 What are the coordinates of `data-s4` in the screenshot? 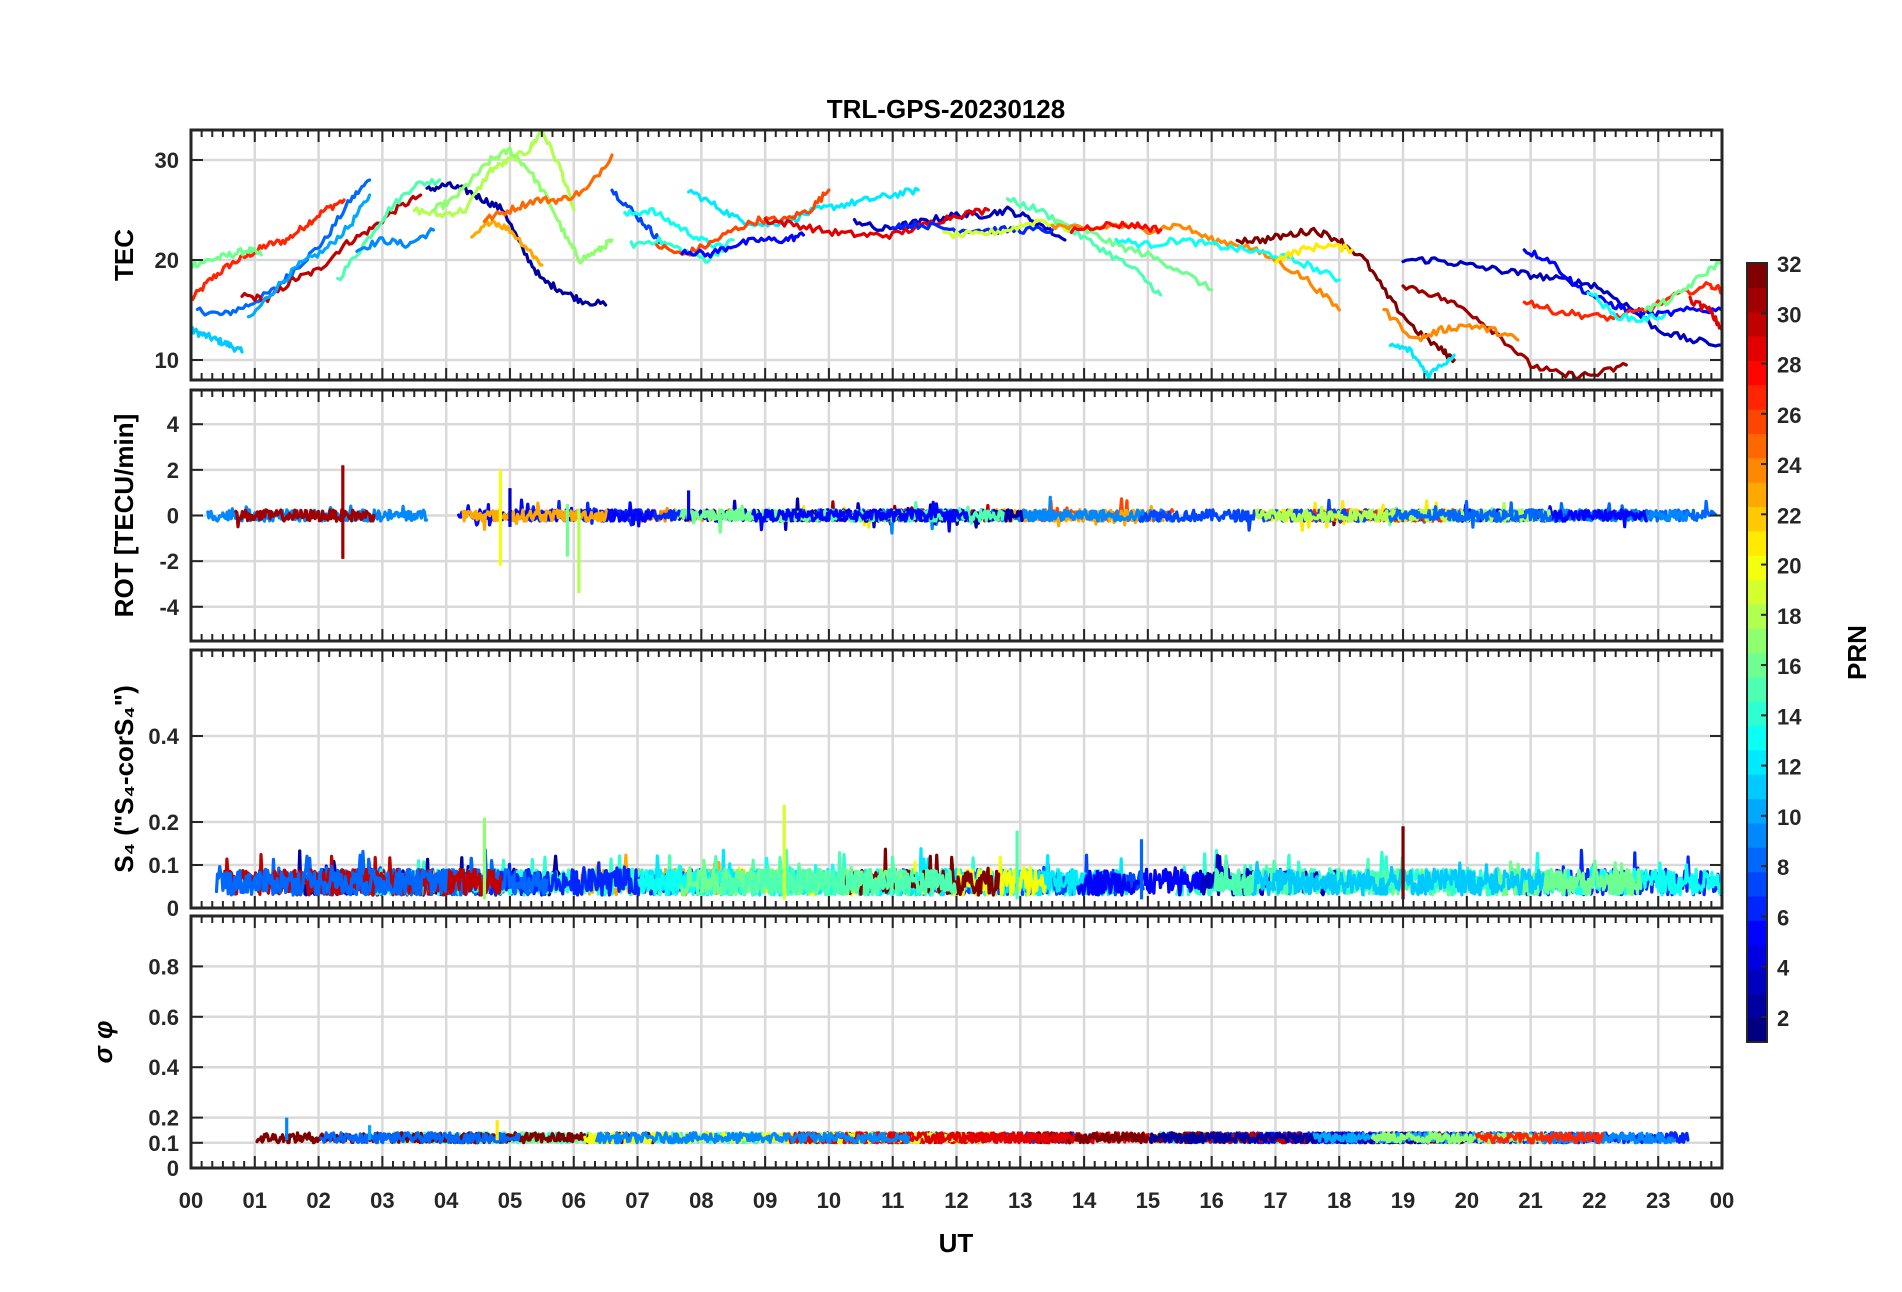 It's located at (968, 852).